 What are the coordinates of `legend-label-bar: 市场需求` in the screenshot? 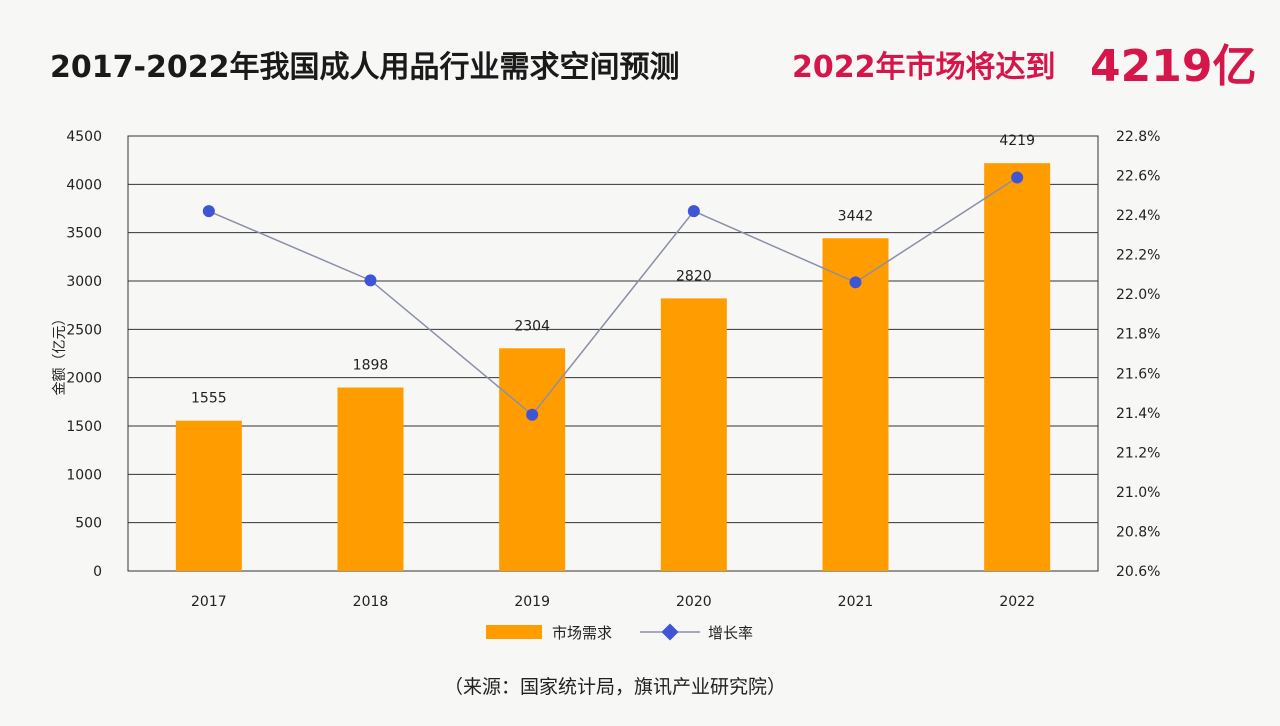 It's located at (582, 633).